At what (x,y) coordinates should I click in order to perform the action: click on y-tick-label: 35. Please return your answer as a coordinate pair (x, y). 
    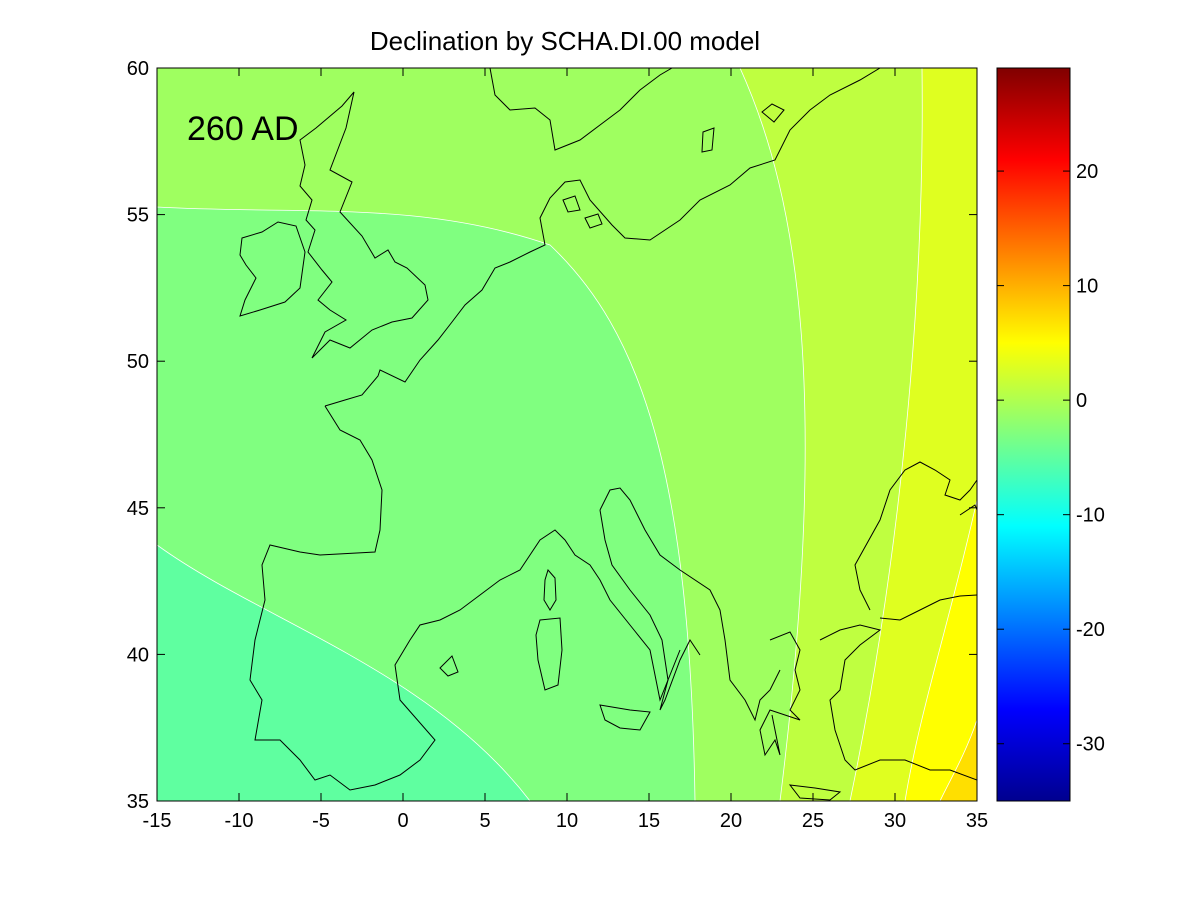
    Looking at the image, I should click on (138, 802).